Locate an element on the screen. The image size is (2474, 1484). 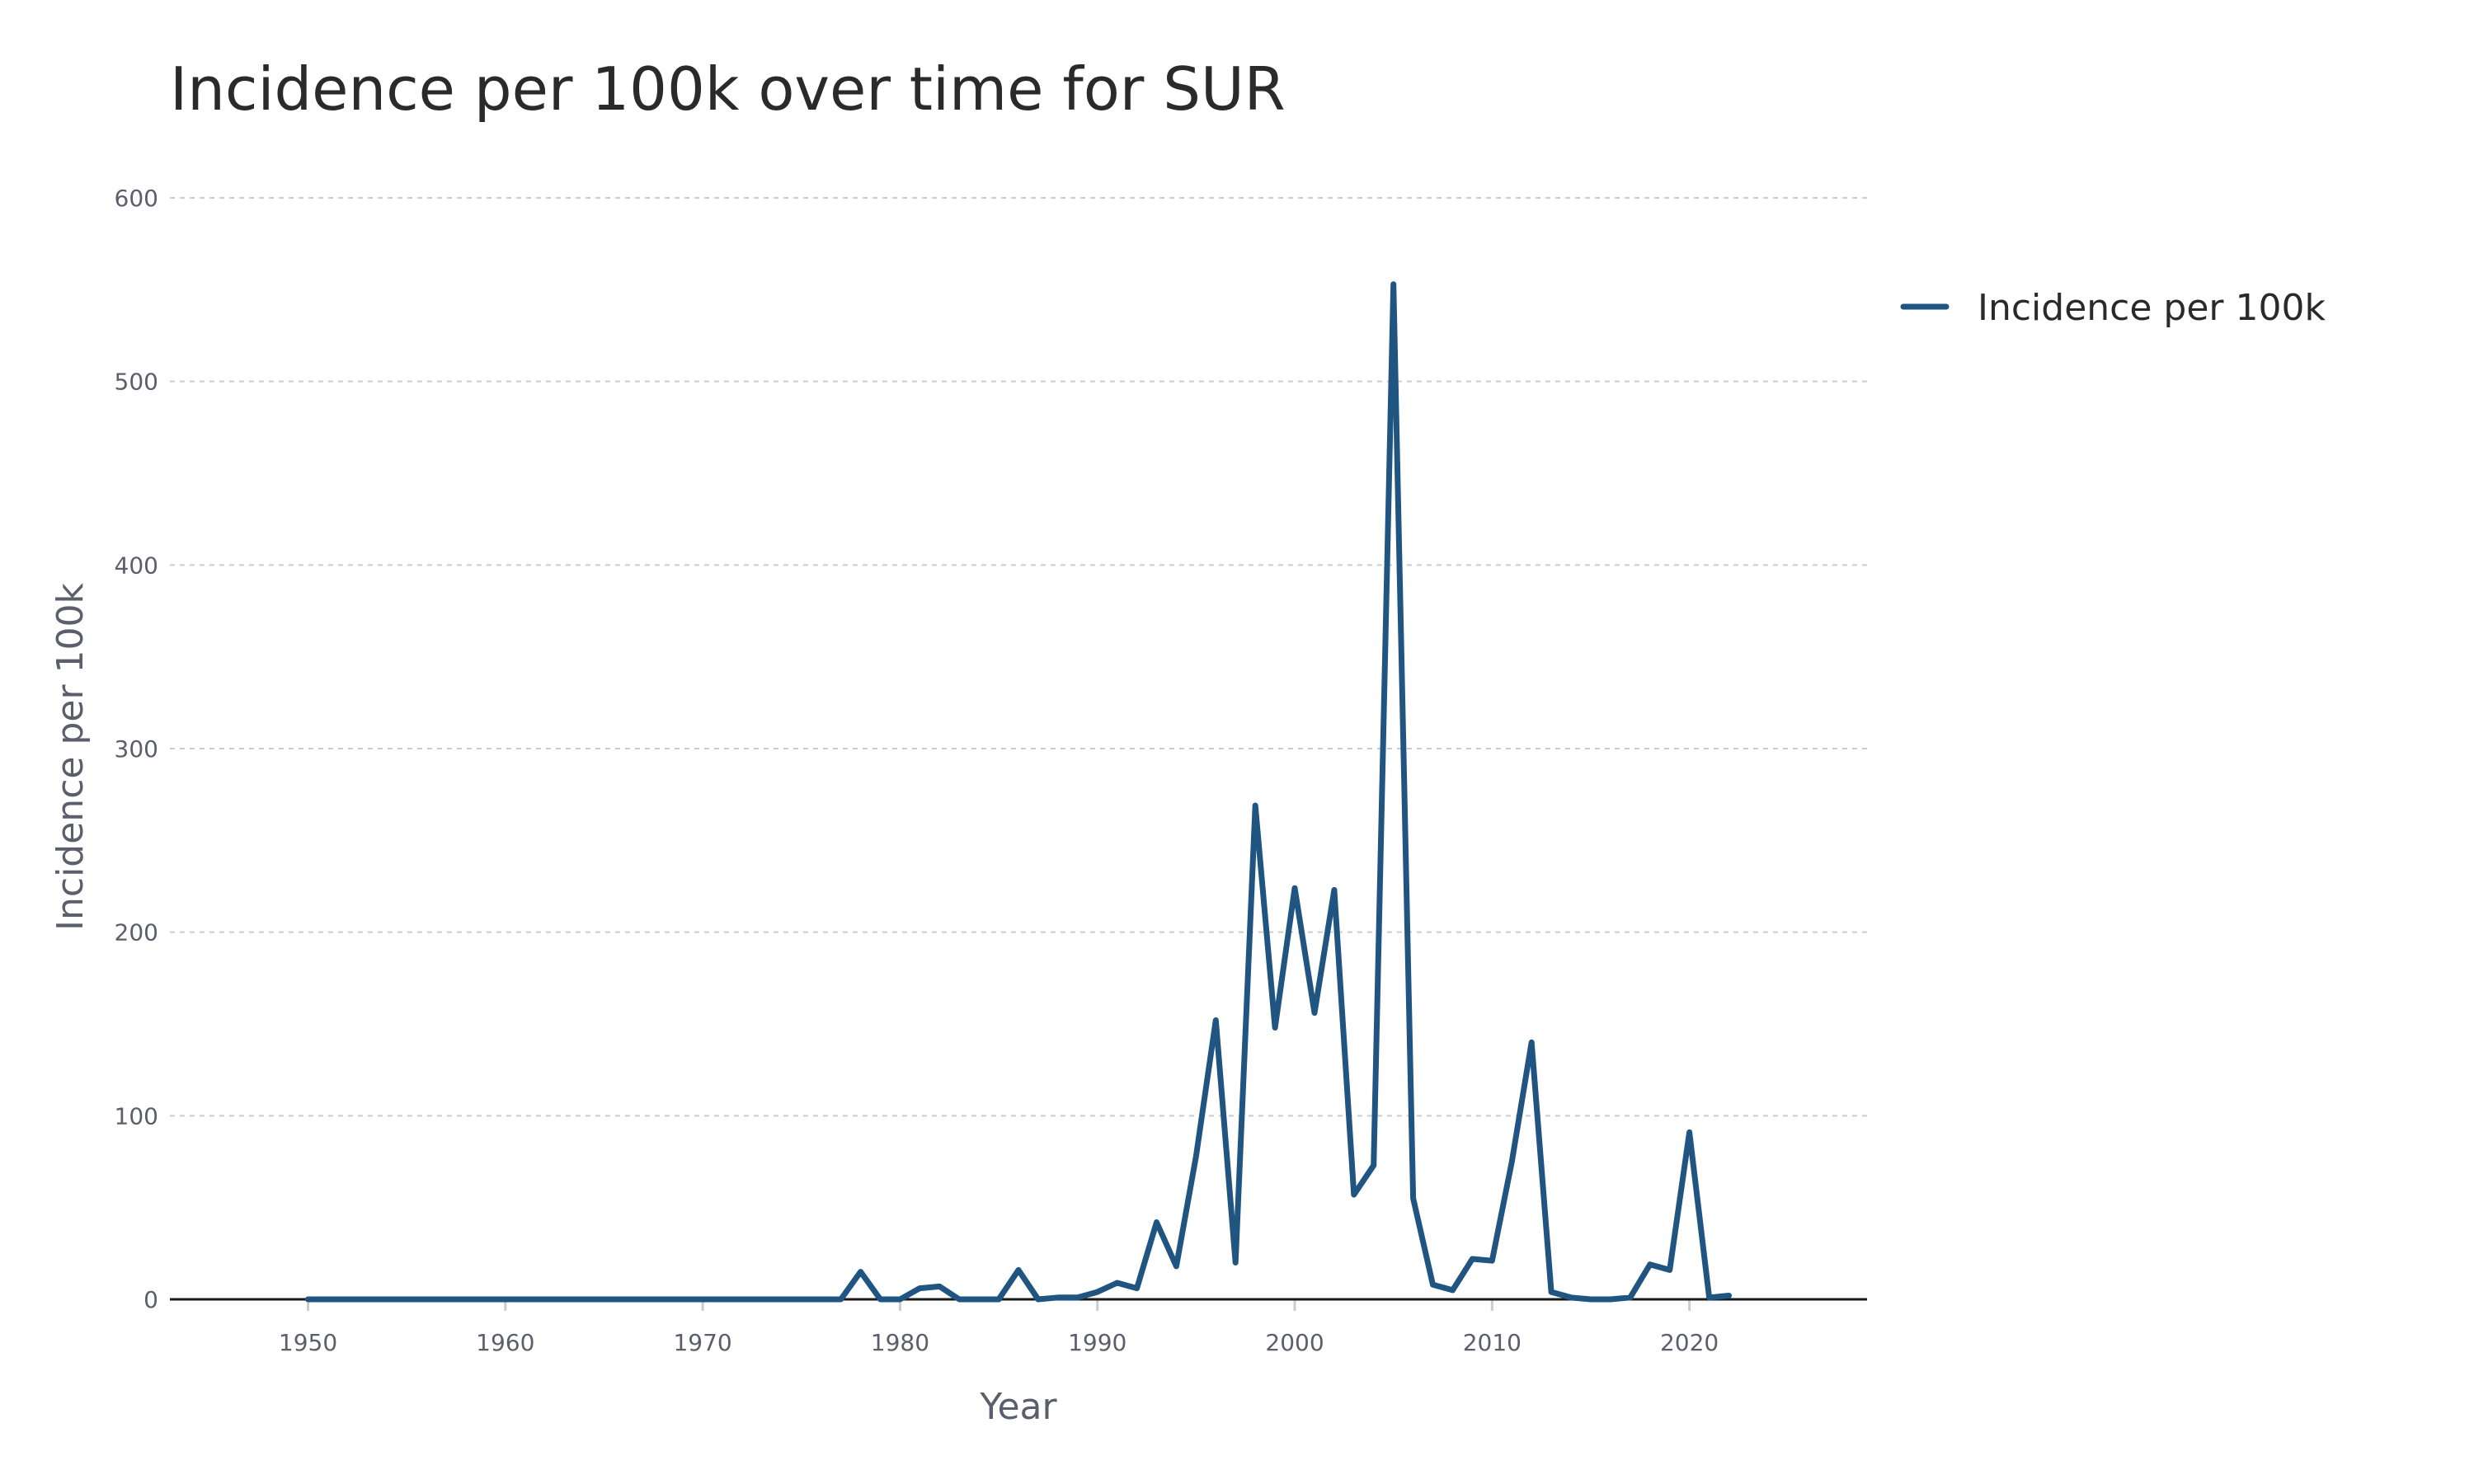
x-tick-label: 1960 is located at coordinates (505, 1342).